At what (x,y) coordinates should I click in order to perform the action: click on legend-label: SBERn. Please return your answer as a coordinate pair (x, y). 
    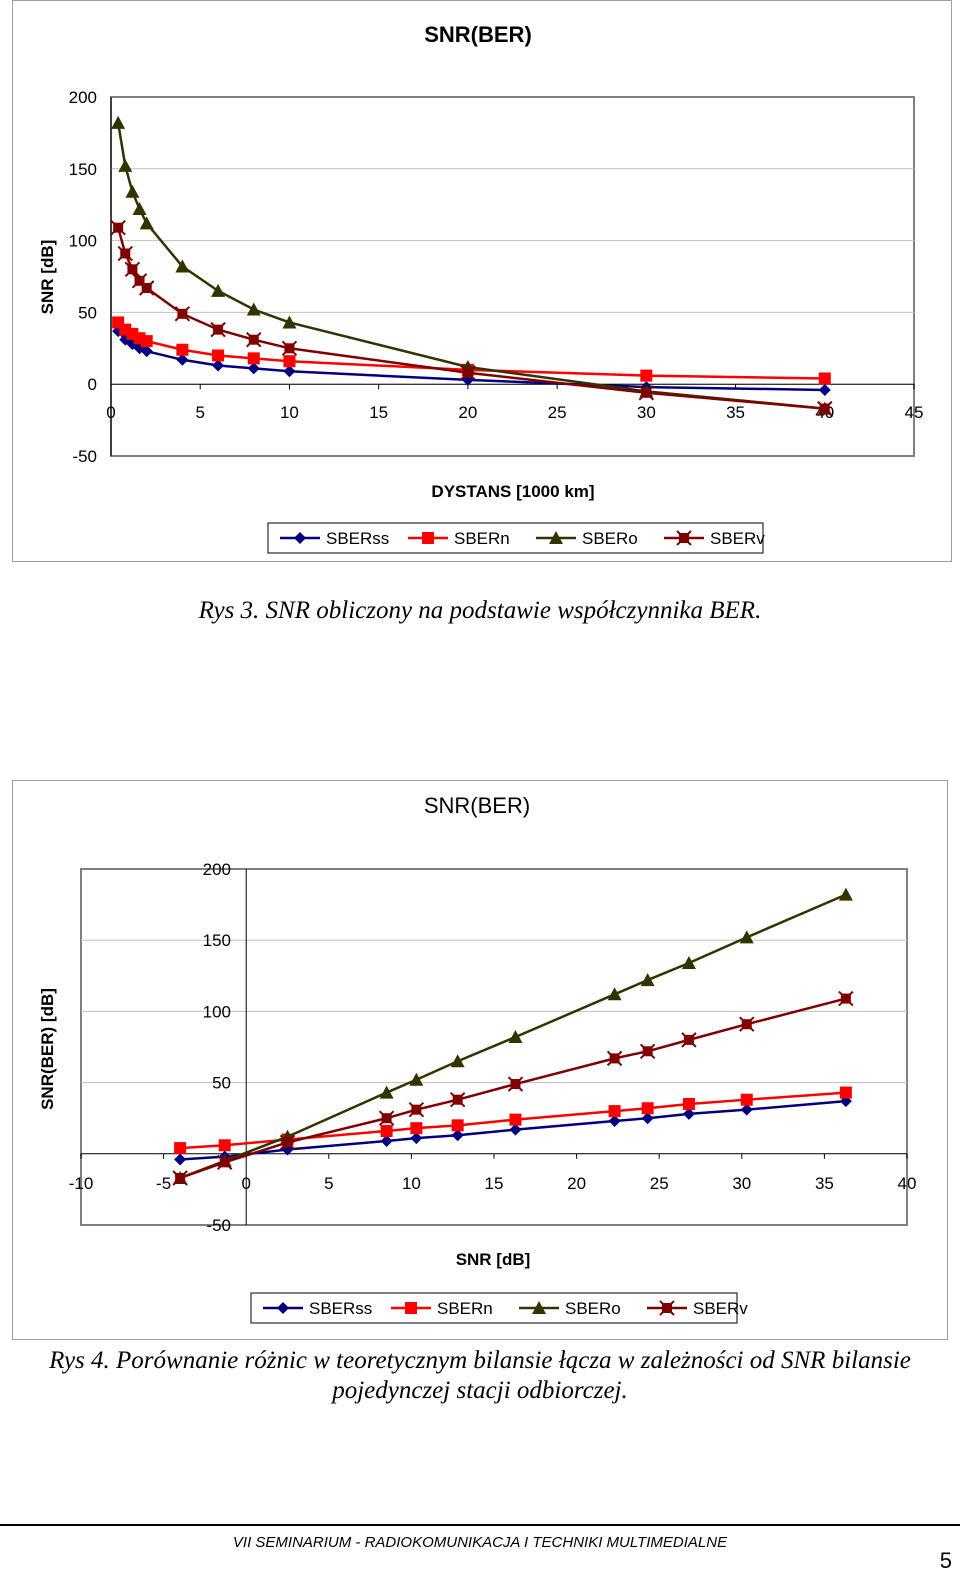
    Looking at the image, I should click on (465, 1308).